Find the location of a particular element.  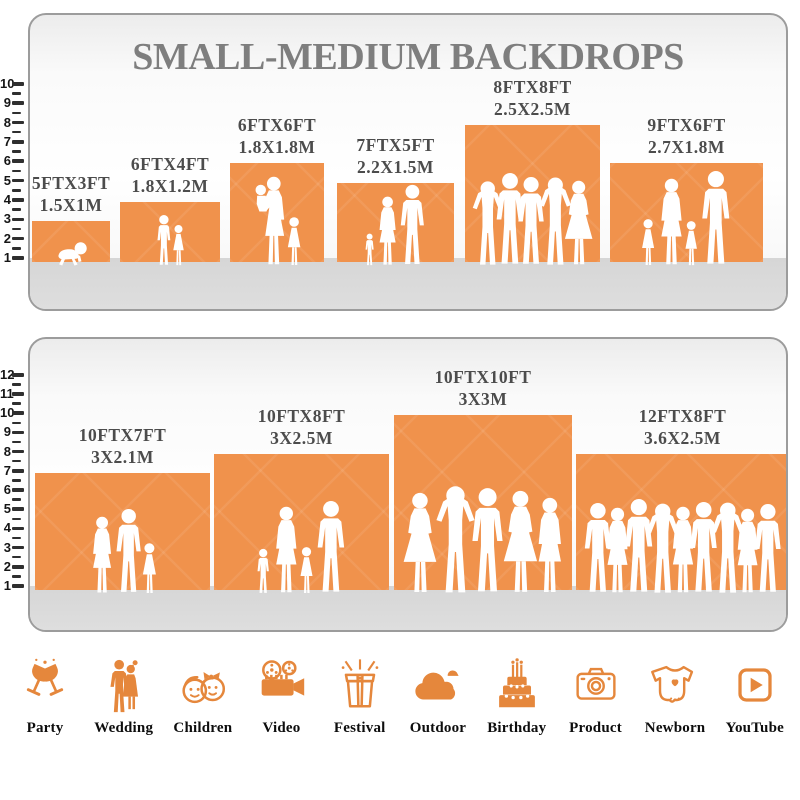

newborn-icon is located at coordinates (675, 685).